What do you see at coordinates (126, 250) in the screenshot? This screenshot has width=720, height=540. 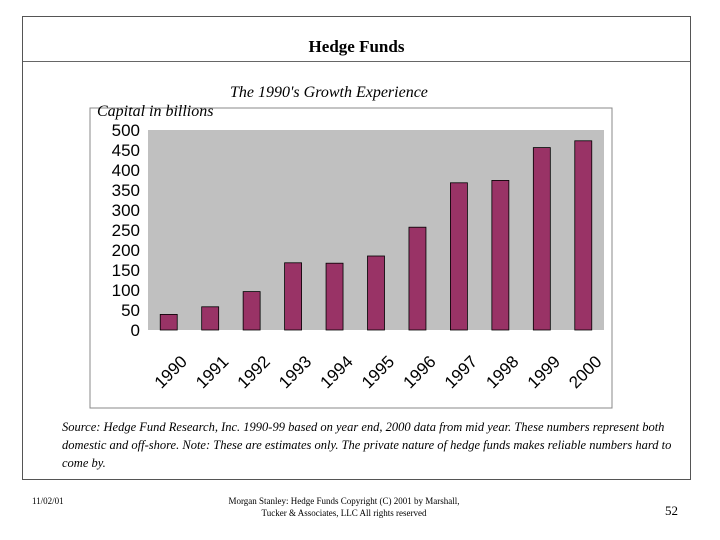 I see `y-tick-label: 200` at bounding box center [126, 250].